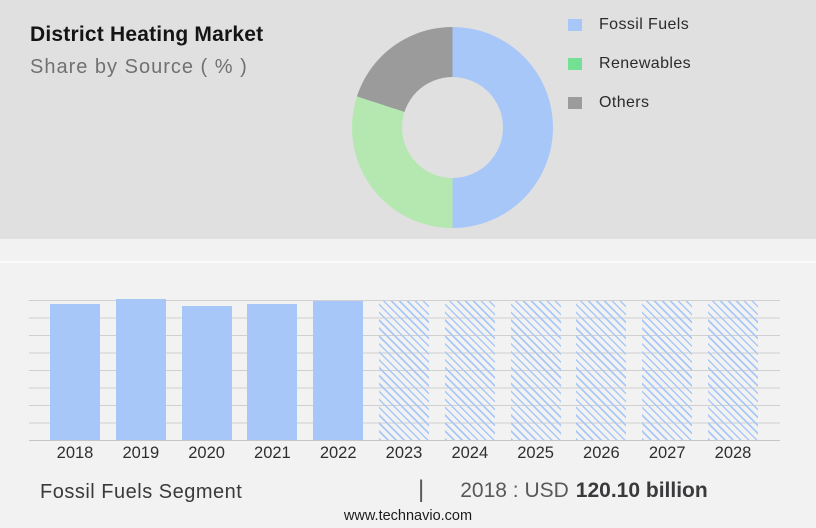 This screenshot has width=816, height=528. Describe the element at coordinates (206, 373) in the screenshot. I see `bar-2020` at that location.